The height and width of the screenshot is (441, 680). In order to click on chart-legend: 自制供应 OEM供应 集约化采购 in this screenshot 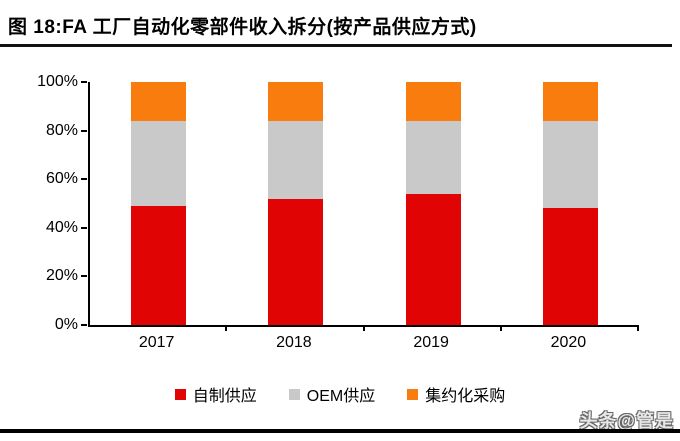, I will do `click(340, 394)`.